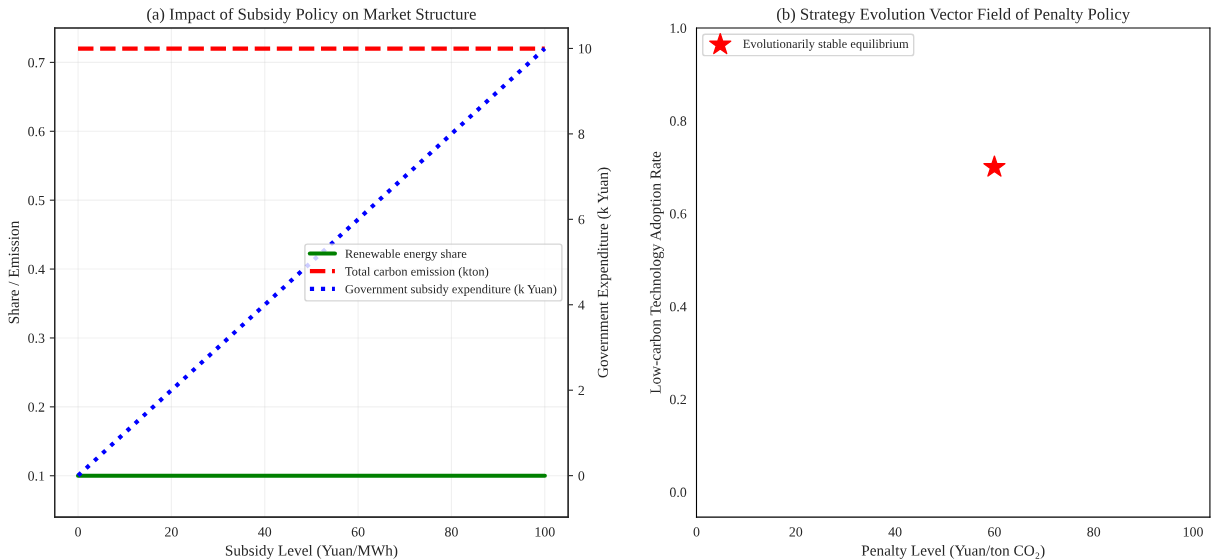  I want to click on y2-tick-label: 6, so click(581, 219).